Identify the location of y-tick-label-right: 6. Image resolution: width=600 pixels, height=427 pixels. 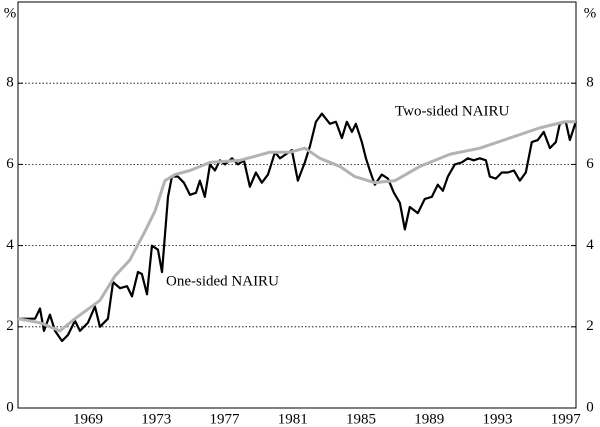
(590, 164).